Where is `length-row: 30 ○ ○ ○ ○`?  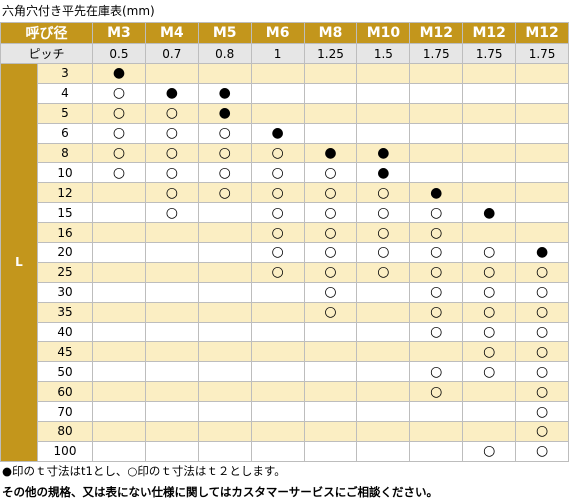
length-row: 30 ○ ○ ○ ○ is located at coordinates (285, 292).